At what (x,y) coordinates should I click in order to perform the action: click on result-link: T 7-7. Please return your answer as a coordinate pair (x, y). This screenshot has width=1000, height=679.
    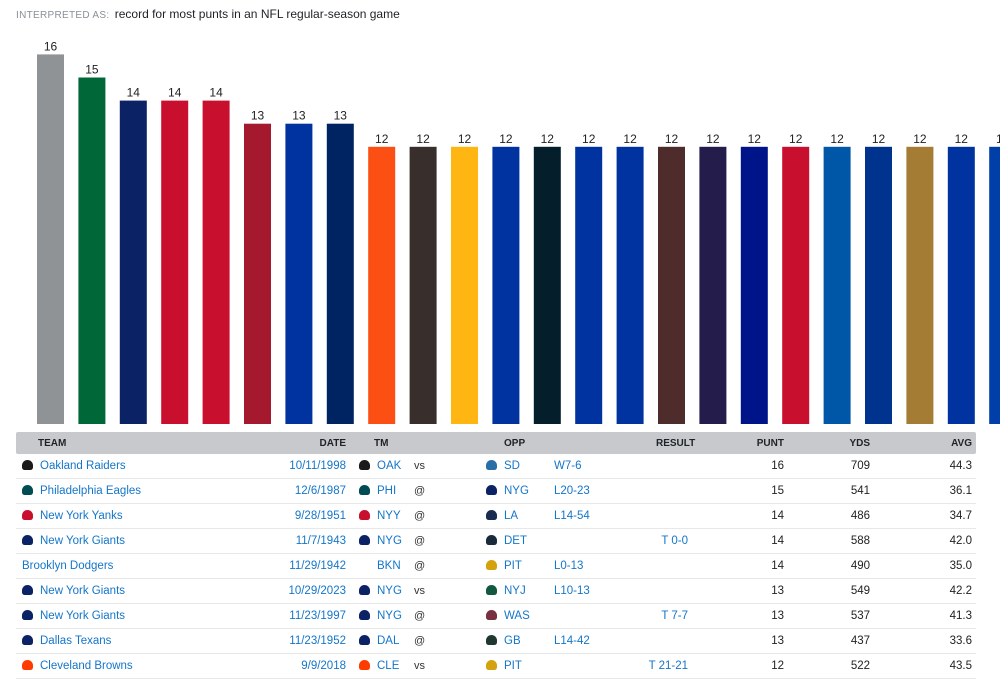
    Looking at the image, I should click on (674, 616).